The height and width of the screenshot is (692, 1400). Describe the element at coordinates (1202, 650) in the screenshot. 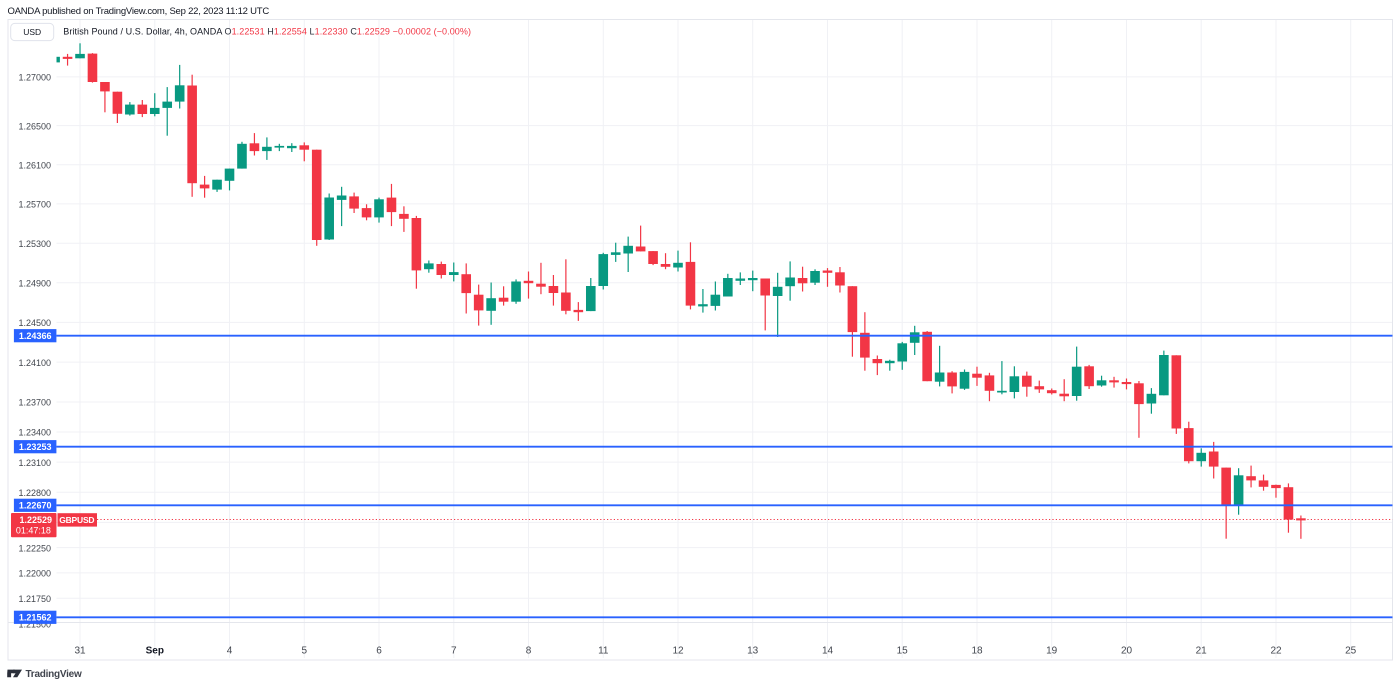

I see `svg-text: 21` at that location.